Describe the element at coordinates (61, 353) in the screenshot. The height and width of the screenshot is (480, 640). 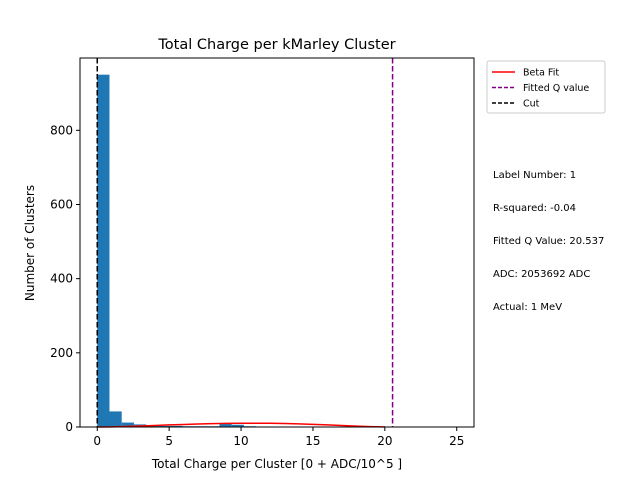
I see `y-tick-label: 200` at that location.